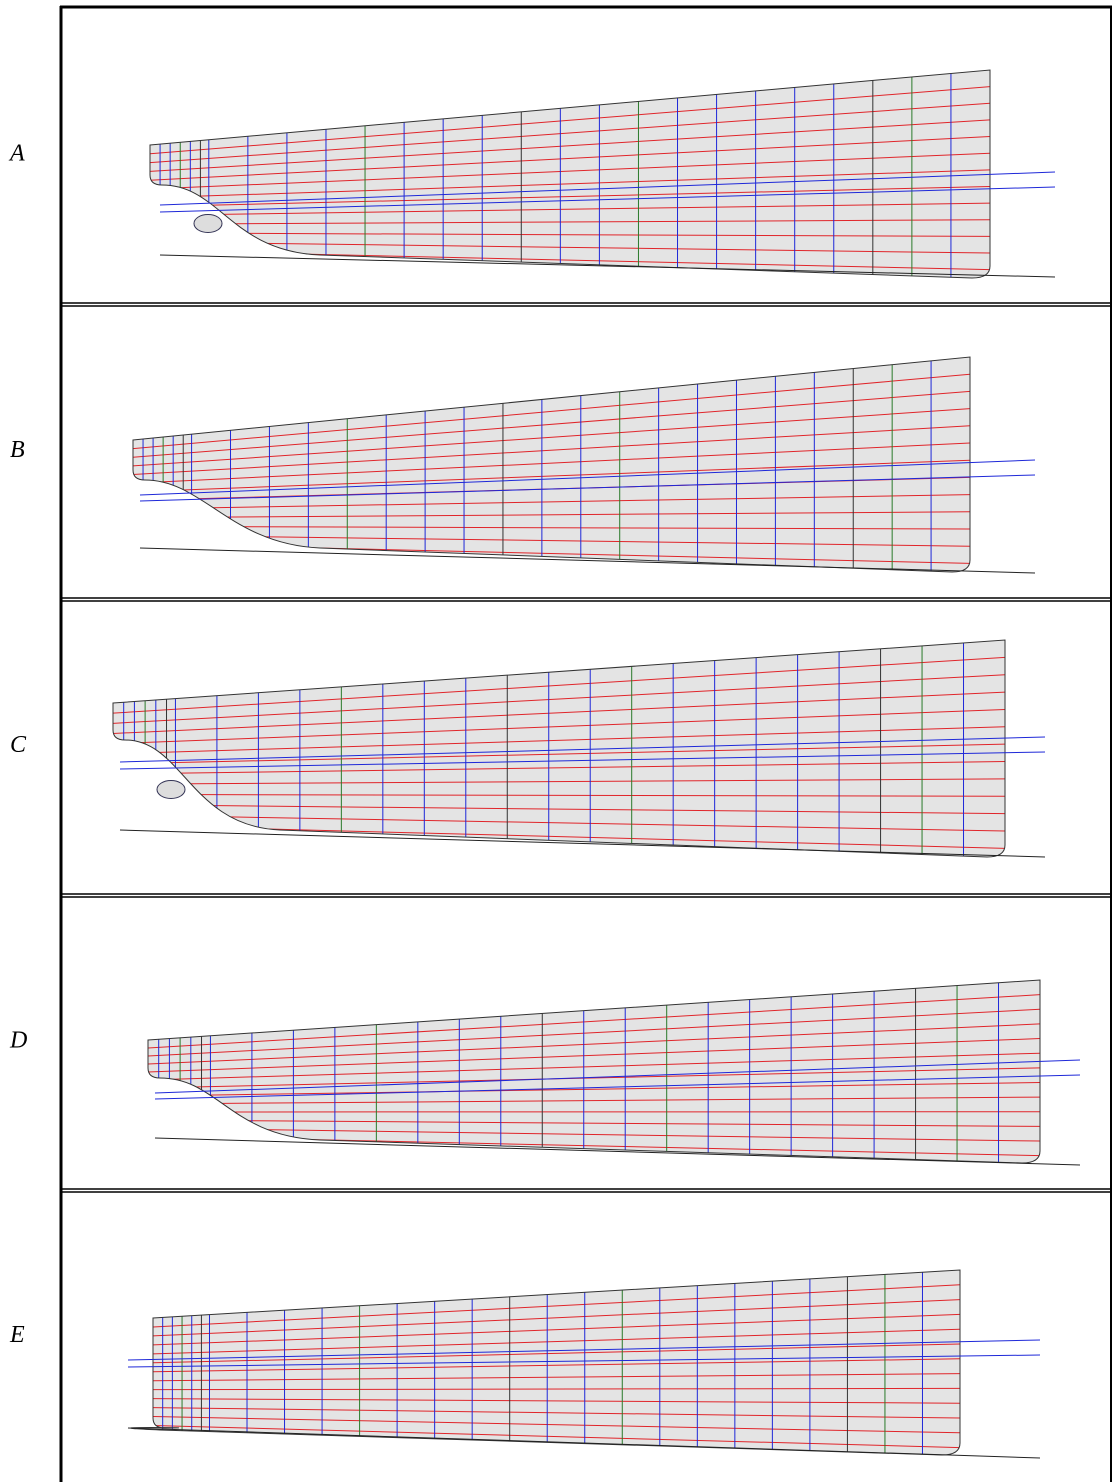 The width and height of the screenshot is (1112, 1482). Describe the element at coordinates (18, 1041) in the screenshot. I see `panel-label: D` at that location.